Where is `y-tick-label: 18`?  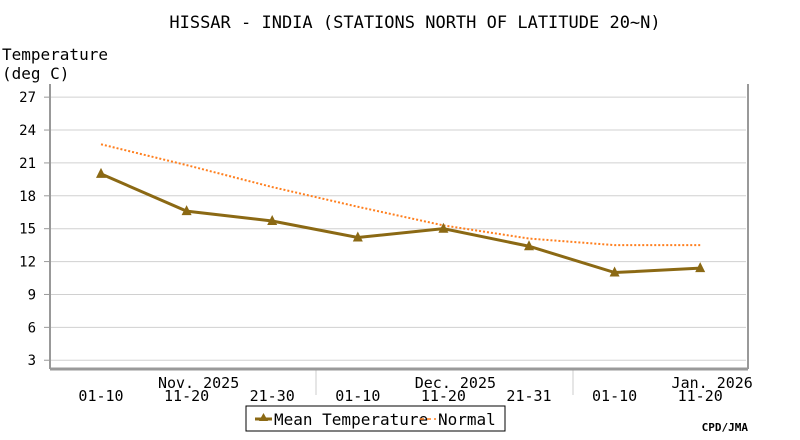
y-tick-label: 18 is located at coordinates (27, 197).